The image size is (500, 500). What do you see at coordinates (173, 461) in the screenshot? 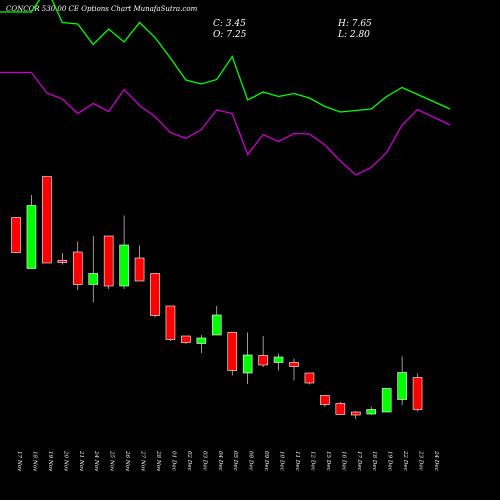
I see `x-tick-label: 01 Dec` at bounding box center [173, 461].